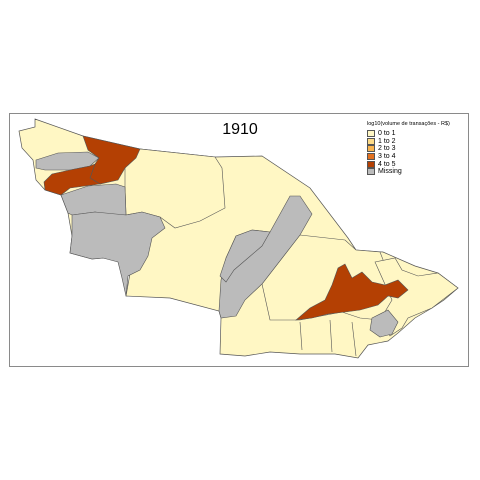  I want to click on region-southeast-center, so click(352, 292).